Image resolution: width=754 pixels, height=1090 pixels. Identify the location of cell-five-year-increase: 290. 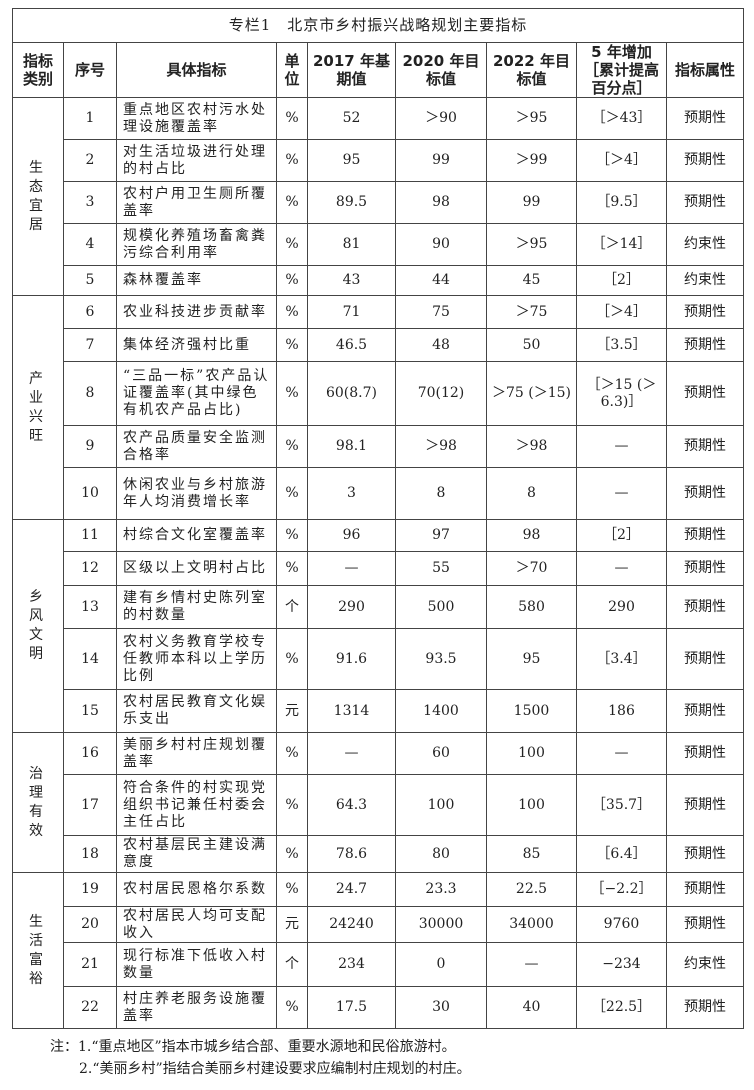
(621, 607).